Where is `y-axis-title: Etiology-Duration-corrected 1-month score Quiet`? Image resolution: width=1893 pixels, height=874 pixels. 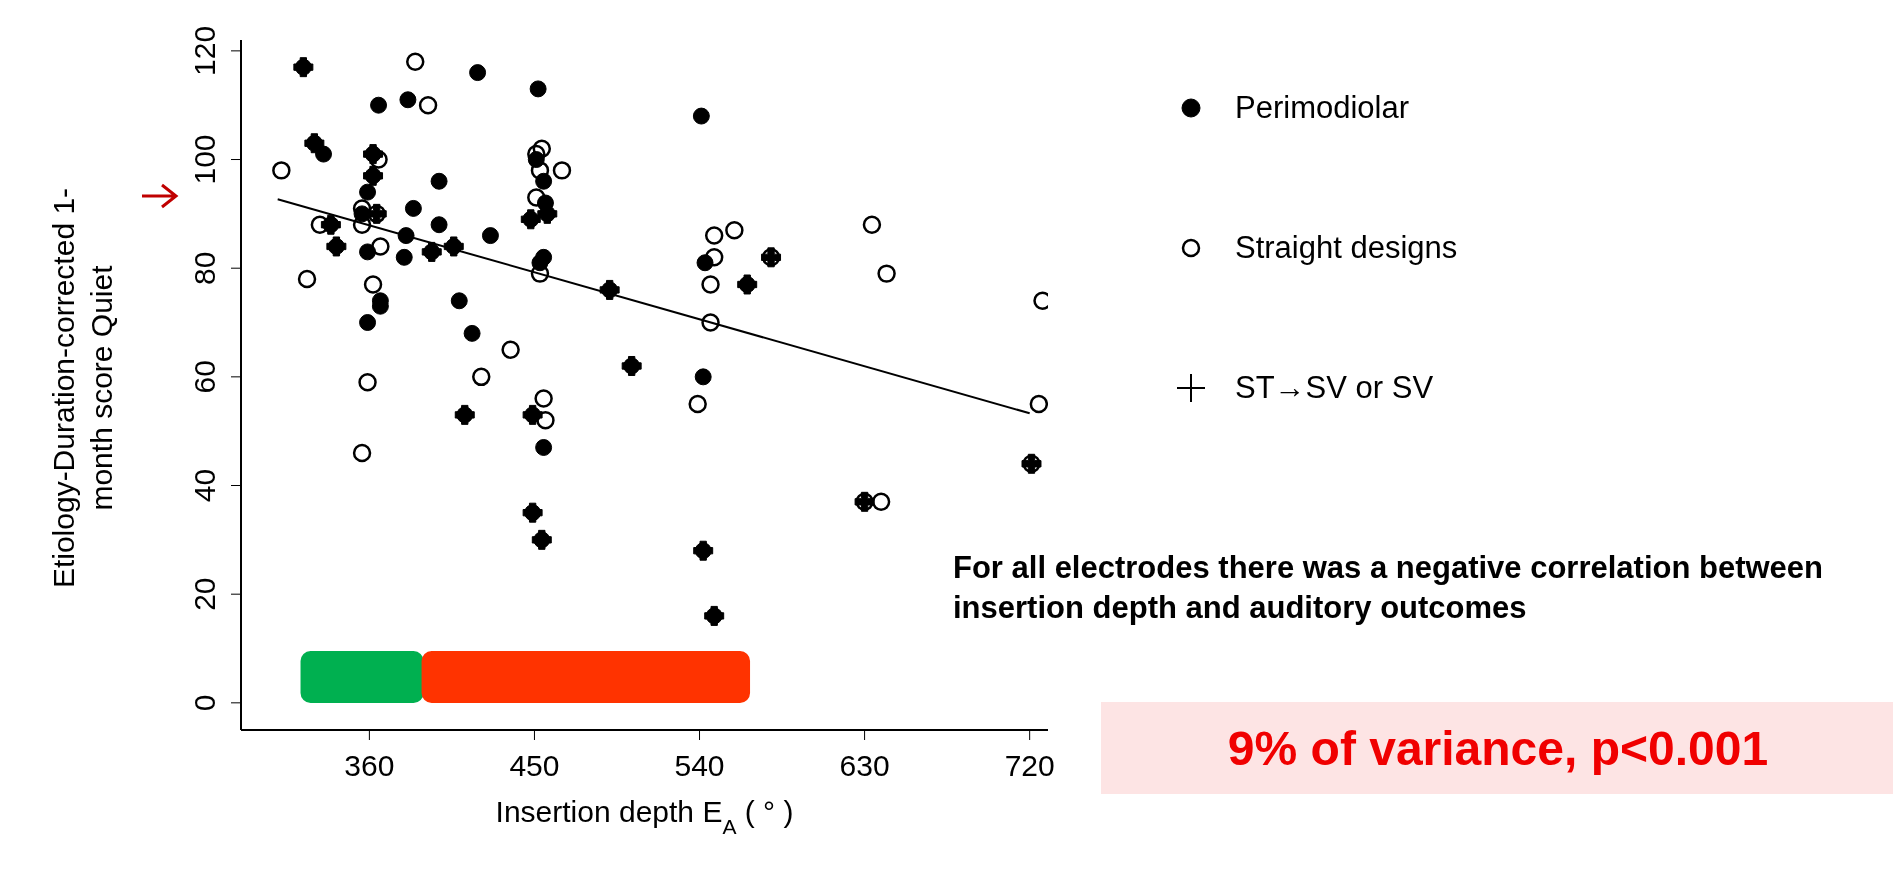 y-axis-title: Etiology-Duration-corrected 1-month score Quiet is located at coordinates (82, 388).